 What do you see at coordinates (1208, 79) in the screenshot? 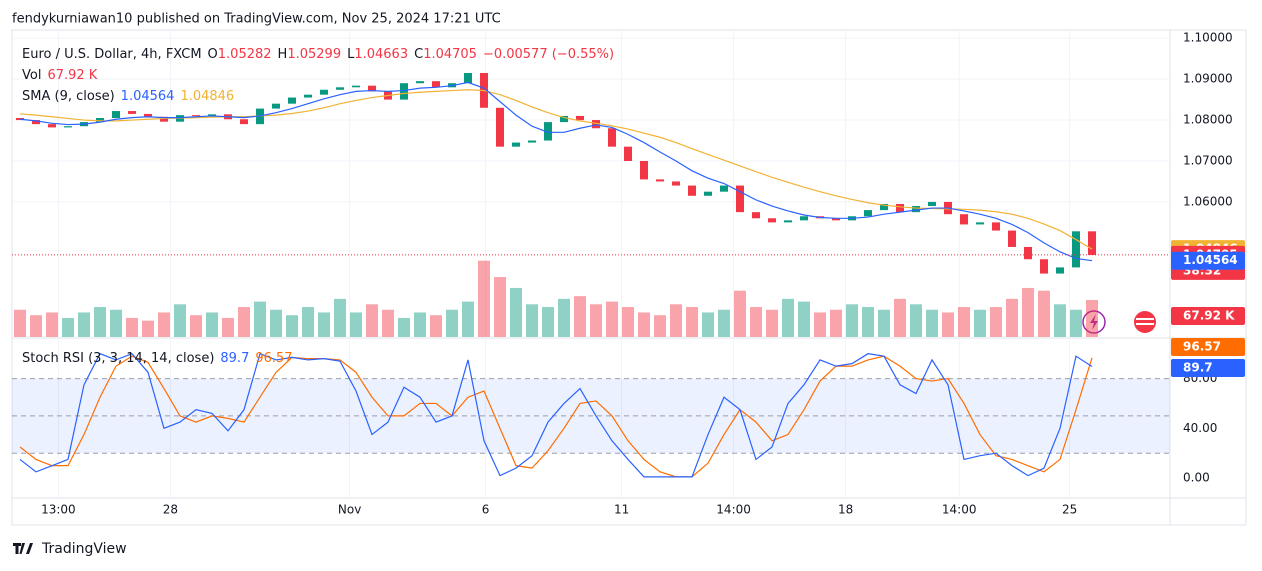
I see `y-tick-label: 1.09000` at bounding box center [1208, 79].